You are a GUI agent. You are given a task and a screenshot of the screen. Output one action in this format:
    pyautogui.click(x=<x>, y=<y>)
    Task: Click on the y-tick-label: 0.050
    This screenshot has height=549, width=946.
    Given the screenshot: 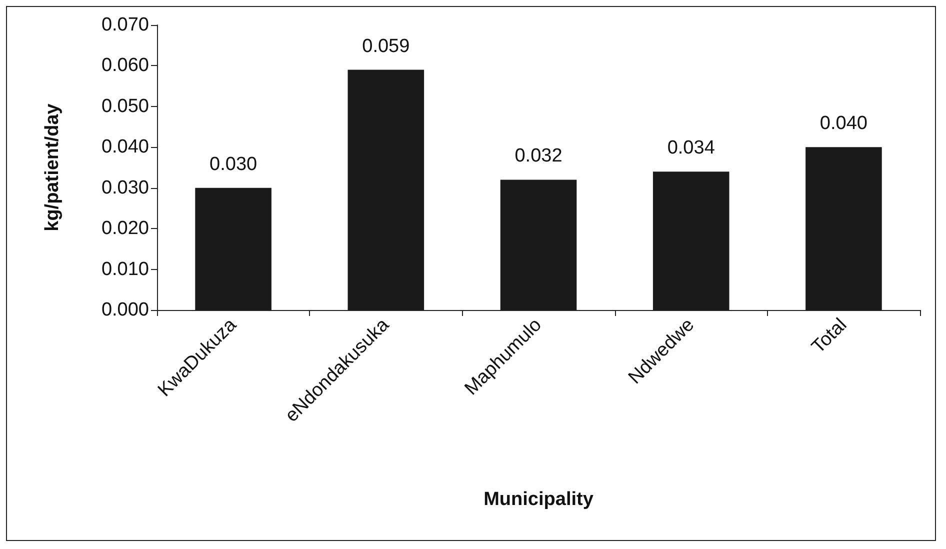 What is the action you would take?
    pyautogui.click(x=125, y=106)
    